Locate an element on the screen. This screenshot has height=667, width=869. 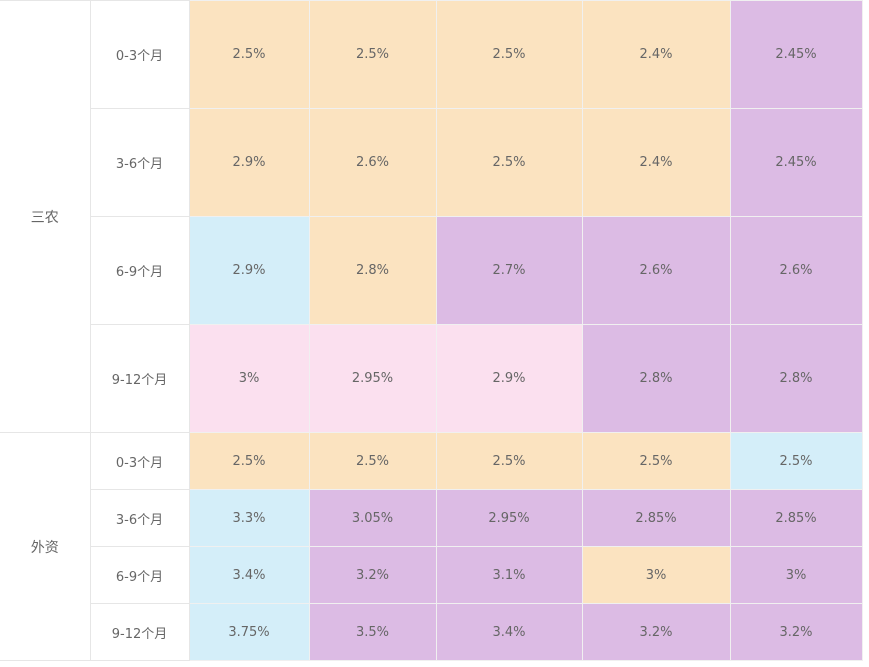
table-row: 6-9个月 3.4% 3.2% 3.1% 3% 3% is located at coordinates (431, 575).